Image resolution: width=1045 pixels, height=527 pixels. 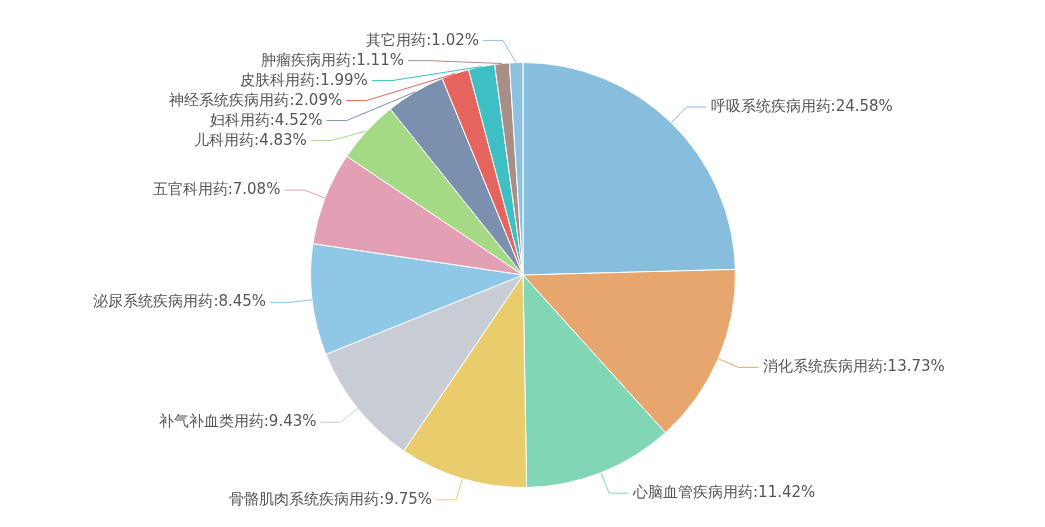 I want to click on slice-label: 神经系统疾病用药:2.09%, so click(x=256, y=99).